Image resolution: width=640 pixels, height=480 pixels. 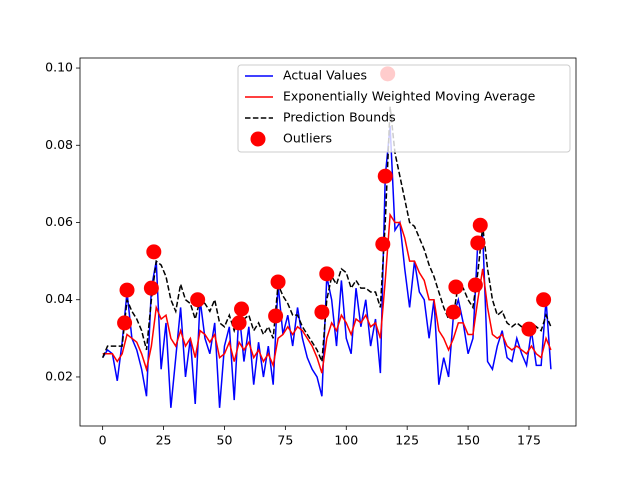 What do you see at coordinates (59, 298) in the screenshot?
I see `y-tick-label: 0.04` at bounding box center [59, 298].